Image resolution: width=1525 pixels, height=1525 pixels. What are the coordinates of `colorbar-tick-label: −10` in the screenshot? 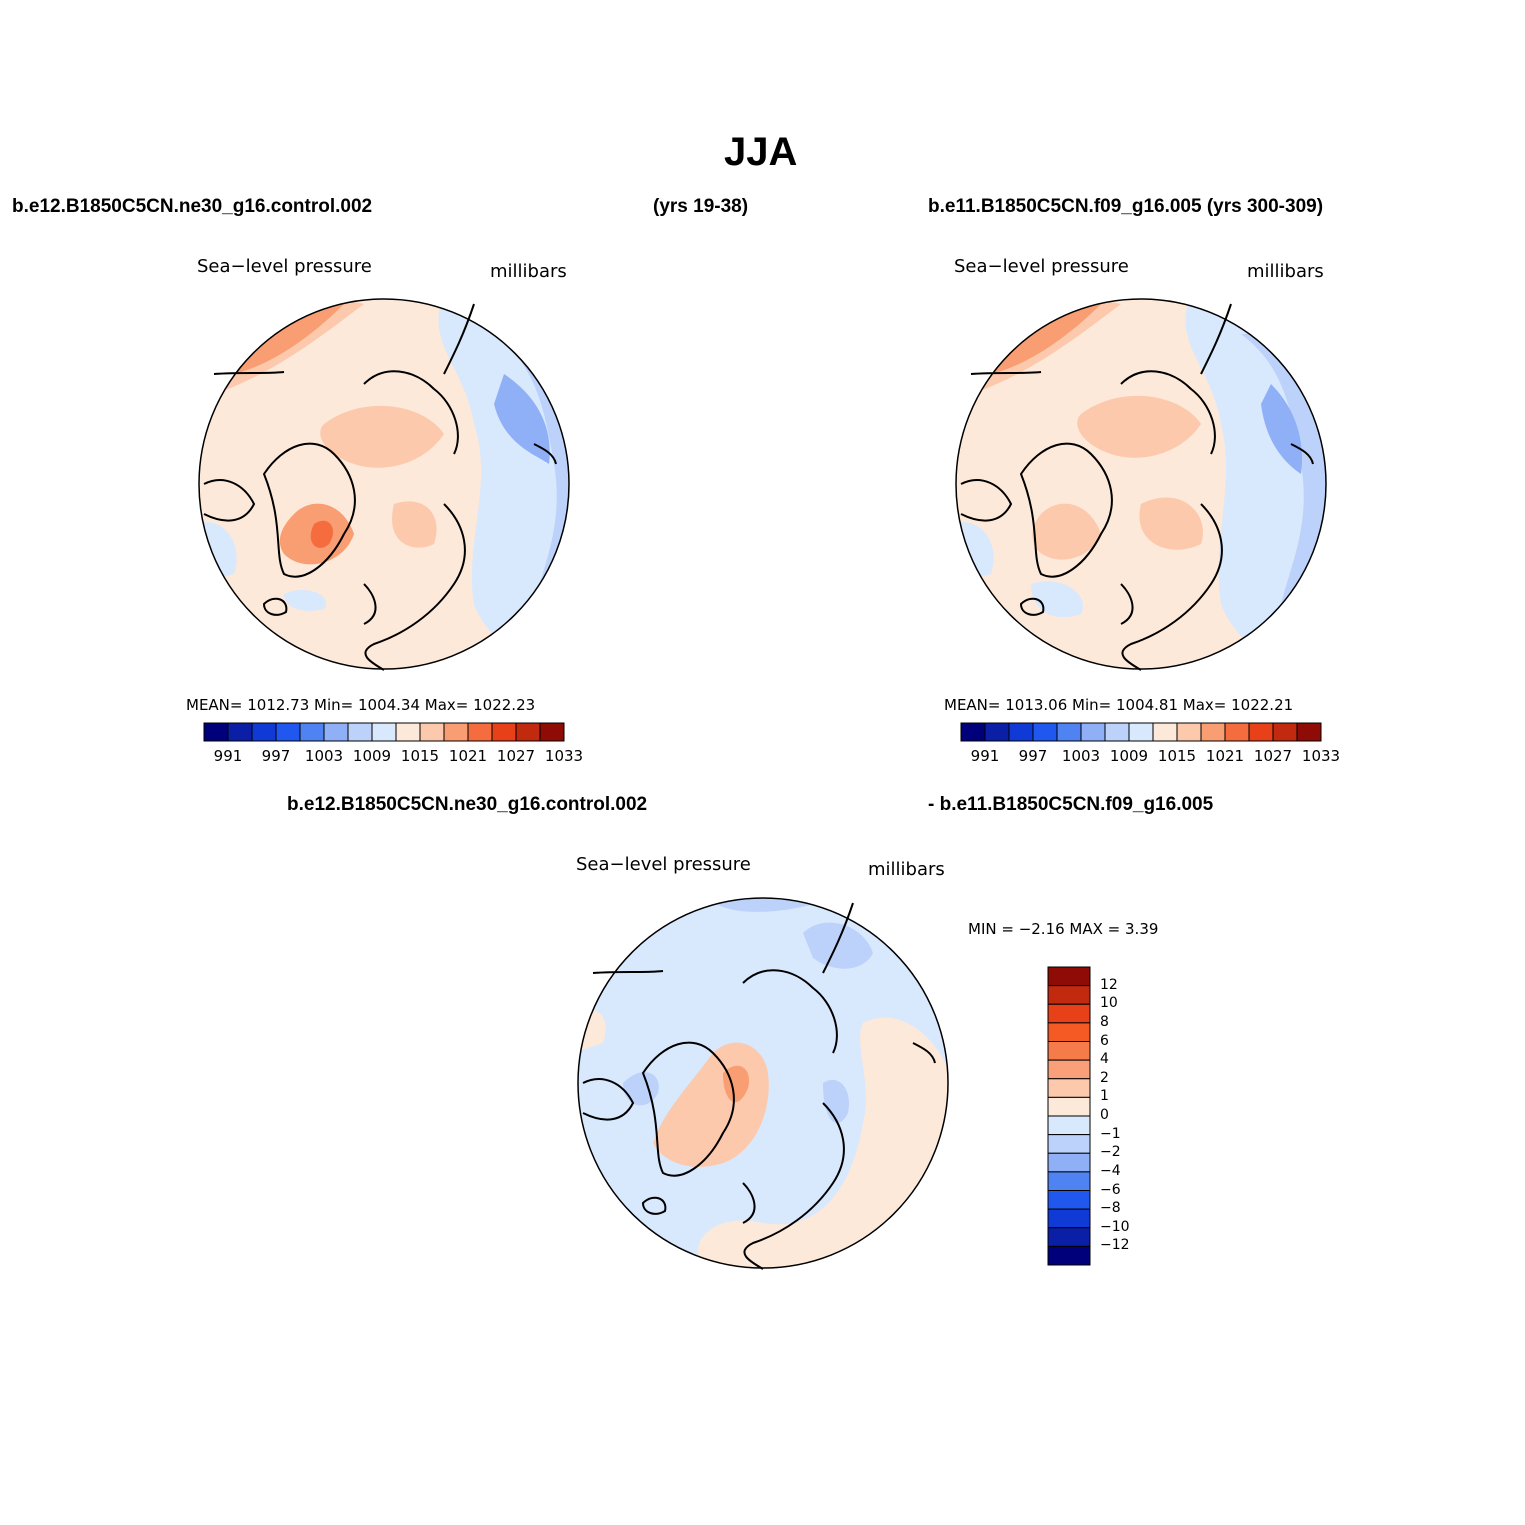 It's located at (1115, 1226).